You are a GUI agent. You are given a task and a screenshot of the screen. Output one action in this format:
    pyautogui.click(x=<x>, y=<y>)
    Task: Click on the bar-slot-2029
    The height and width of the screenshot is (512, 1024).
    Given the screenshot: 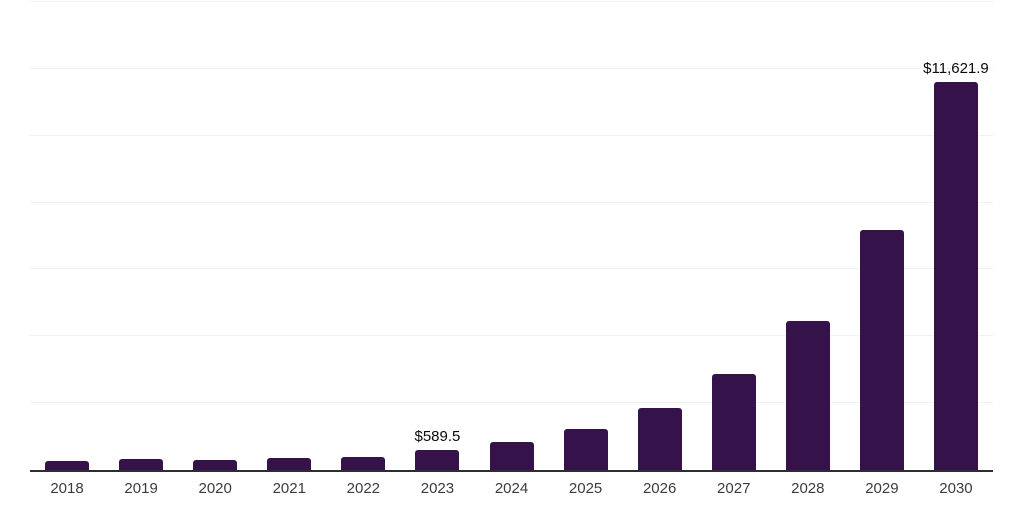 What is the action you would take?
    pyautogui.click(x=882, y=236)
    